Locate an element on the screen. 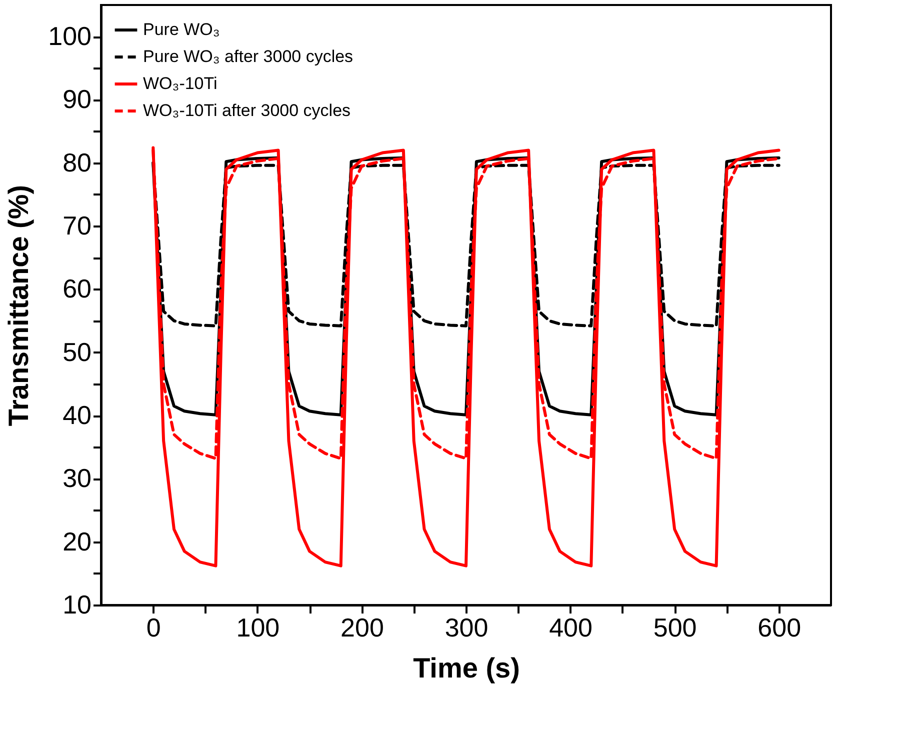 Image resolution: width=910 pixels, height=735 pixels. y-tick-label: 20 is located at coordinates (77, 541).